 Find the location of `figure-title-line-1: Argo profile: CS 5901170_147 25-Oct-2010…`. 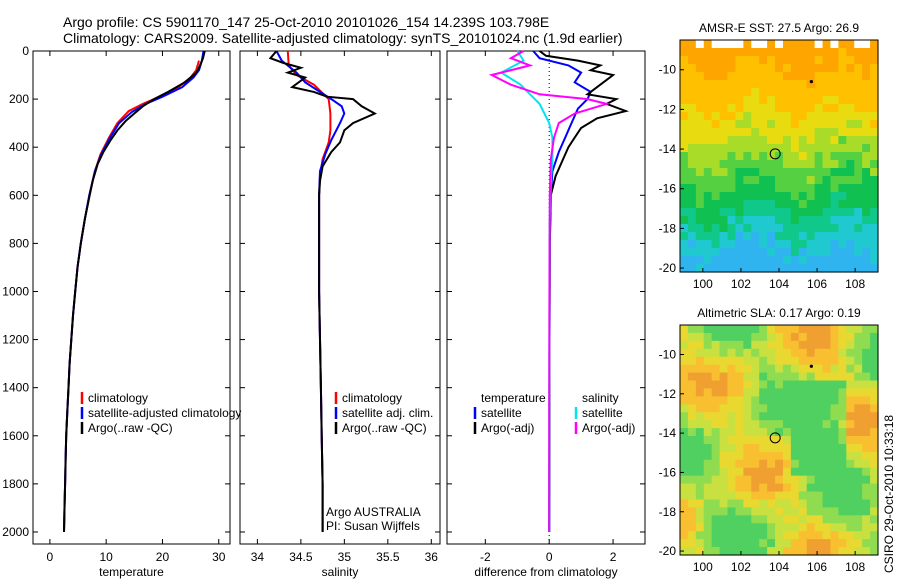

figure-title-line-1: Argo profile: CS 5901170_147 25-Oct-2010… is located at coordinates (306, 22).